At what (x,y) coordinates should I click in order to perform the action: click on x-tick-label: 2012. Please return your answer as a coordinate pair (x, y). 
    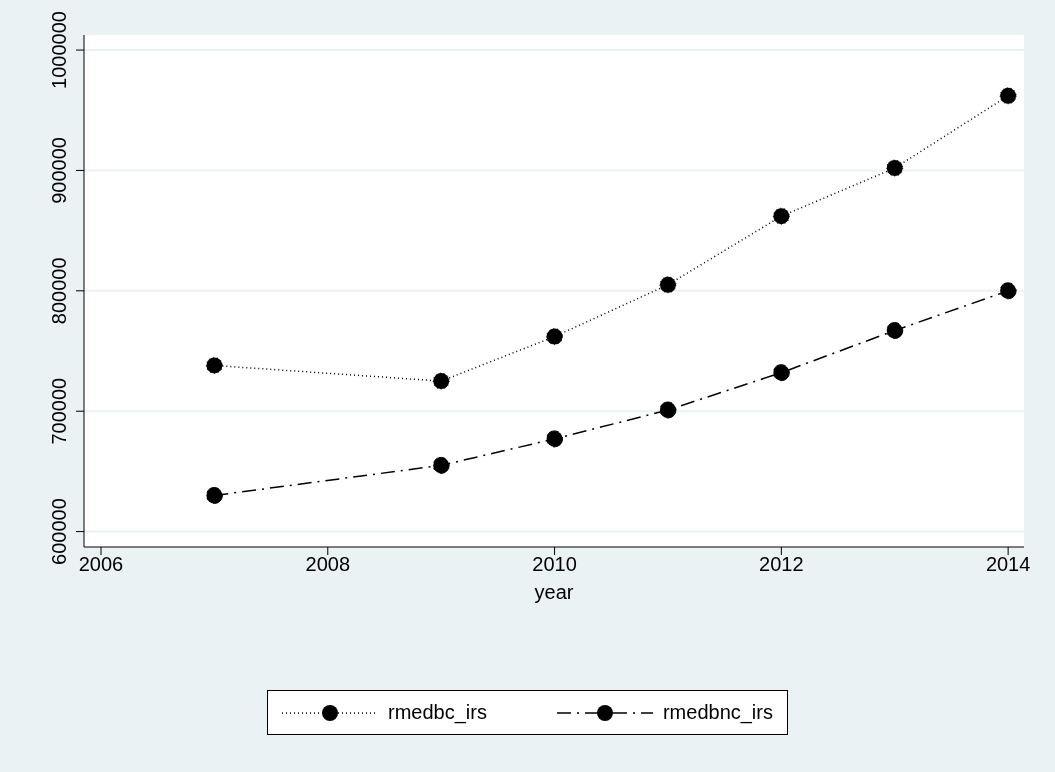
    Looking at the image, I should click on (781, 564).